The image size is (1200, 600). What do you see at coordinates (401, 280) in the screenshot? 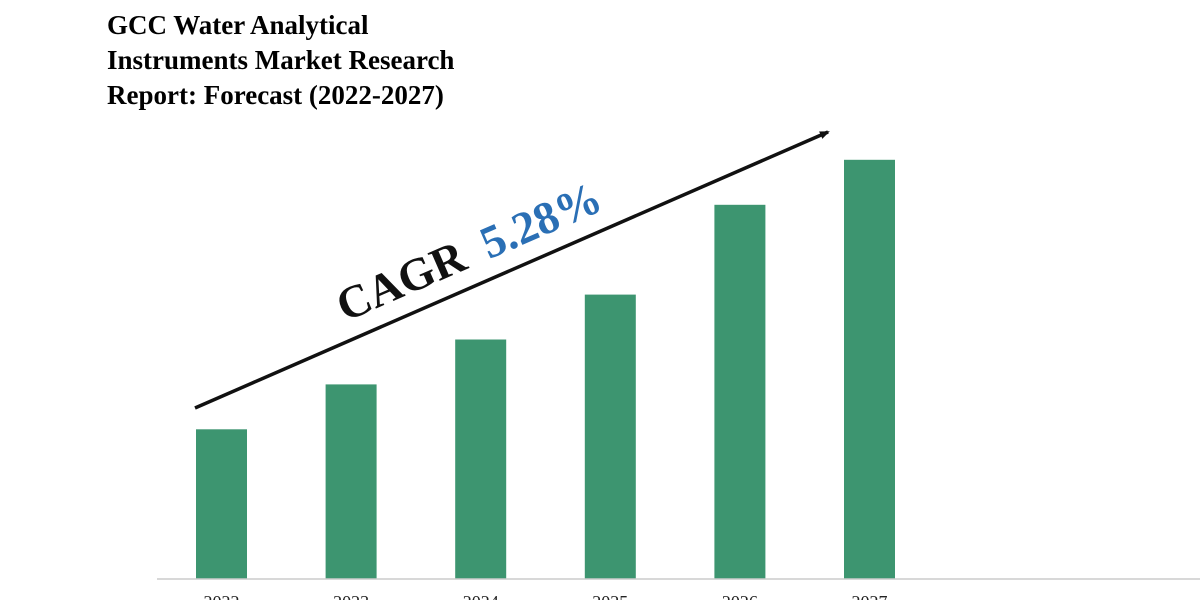
I see `cagr-label: CAGR` at bounding box center [401, 280].